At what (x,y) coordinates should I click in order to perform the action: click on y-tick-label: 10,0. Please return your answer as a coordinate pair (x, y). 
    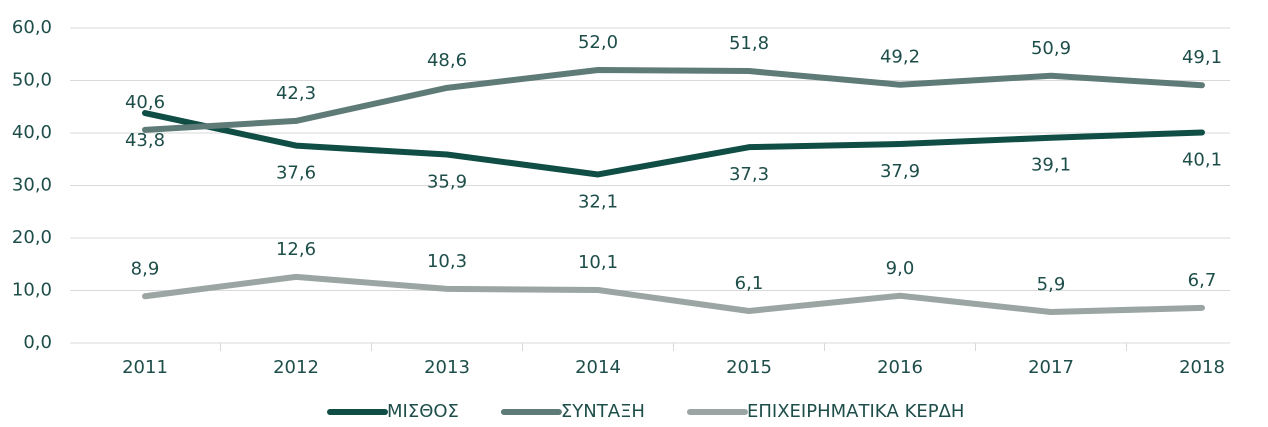
    Looking at the image, I should click on (32, 290).